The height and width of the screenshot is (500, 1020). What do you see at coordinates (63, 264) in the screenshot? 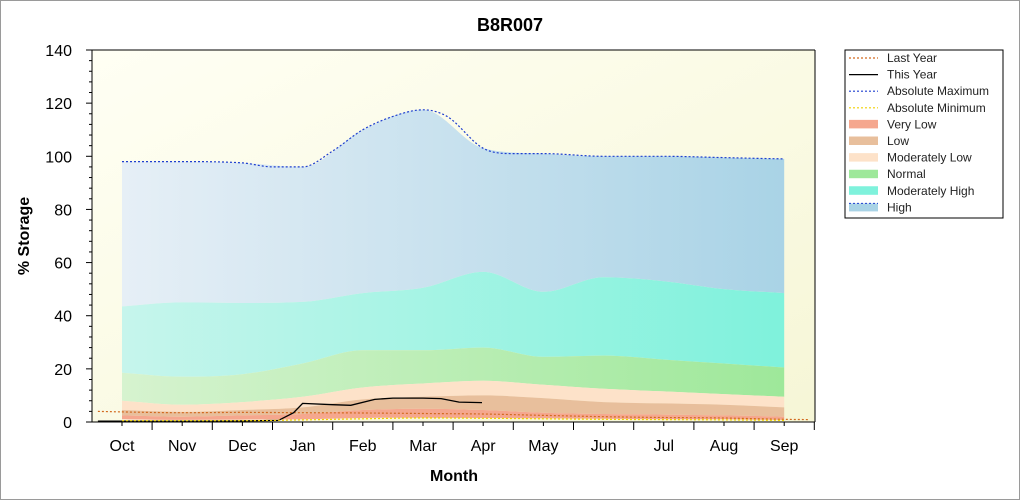
I see `y-tick-label: 60` at bounding box center [63, 264].